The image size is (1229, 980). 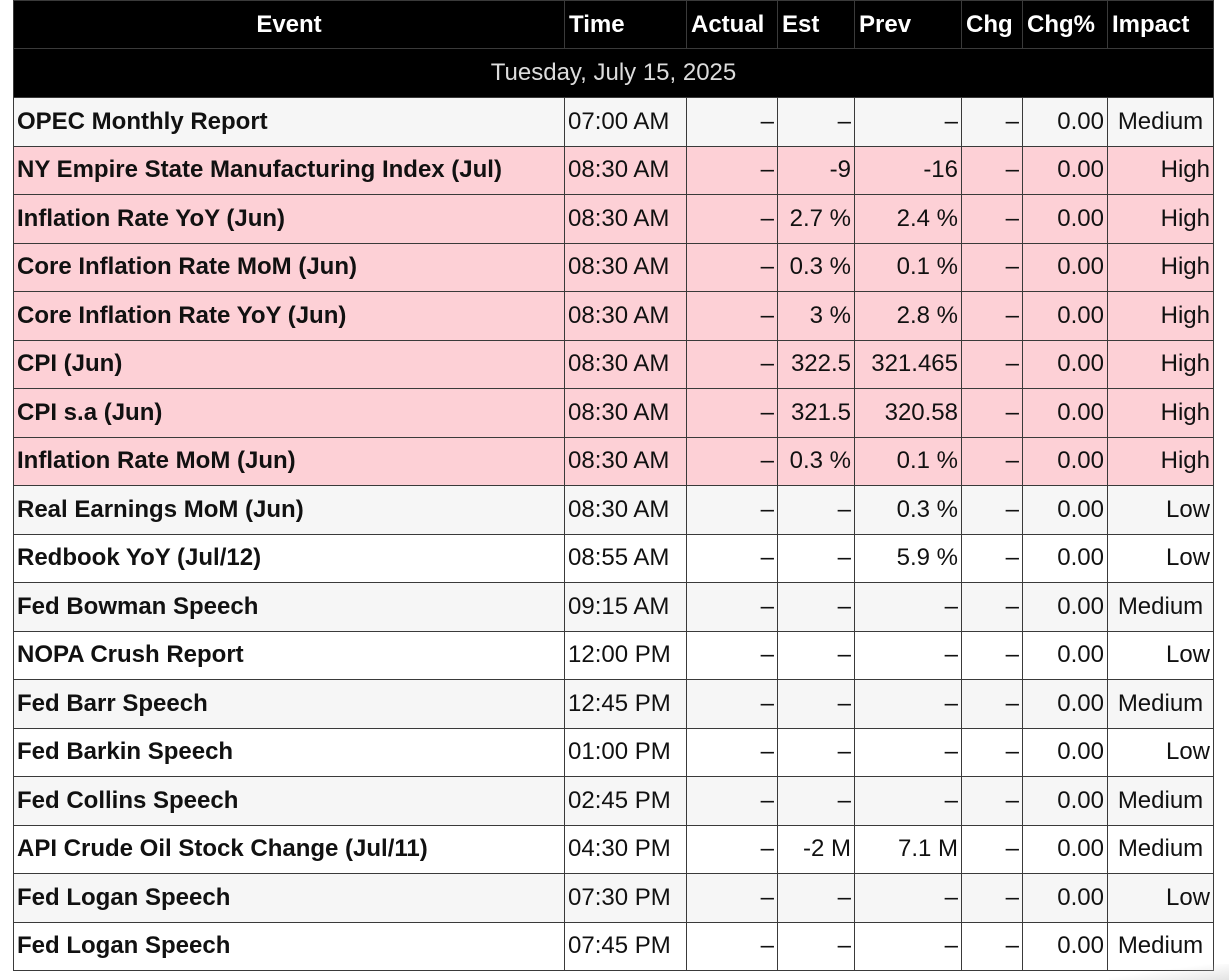 What do you see at coordinates (289, 558) in the screenshot?
I see `event-name: Redbook YoY (Jul/12)` at bounding box center [289, 558].